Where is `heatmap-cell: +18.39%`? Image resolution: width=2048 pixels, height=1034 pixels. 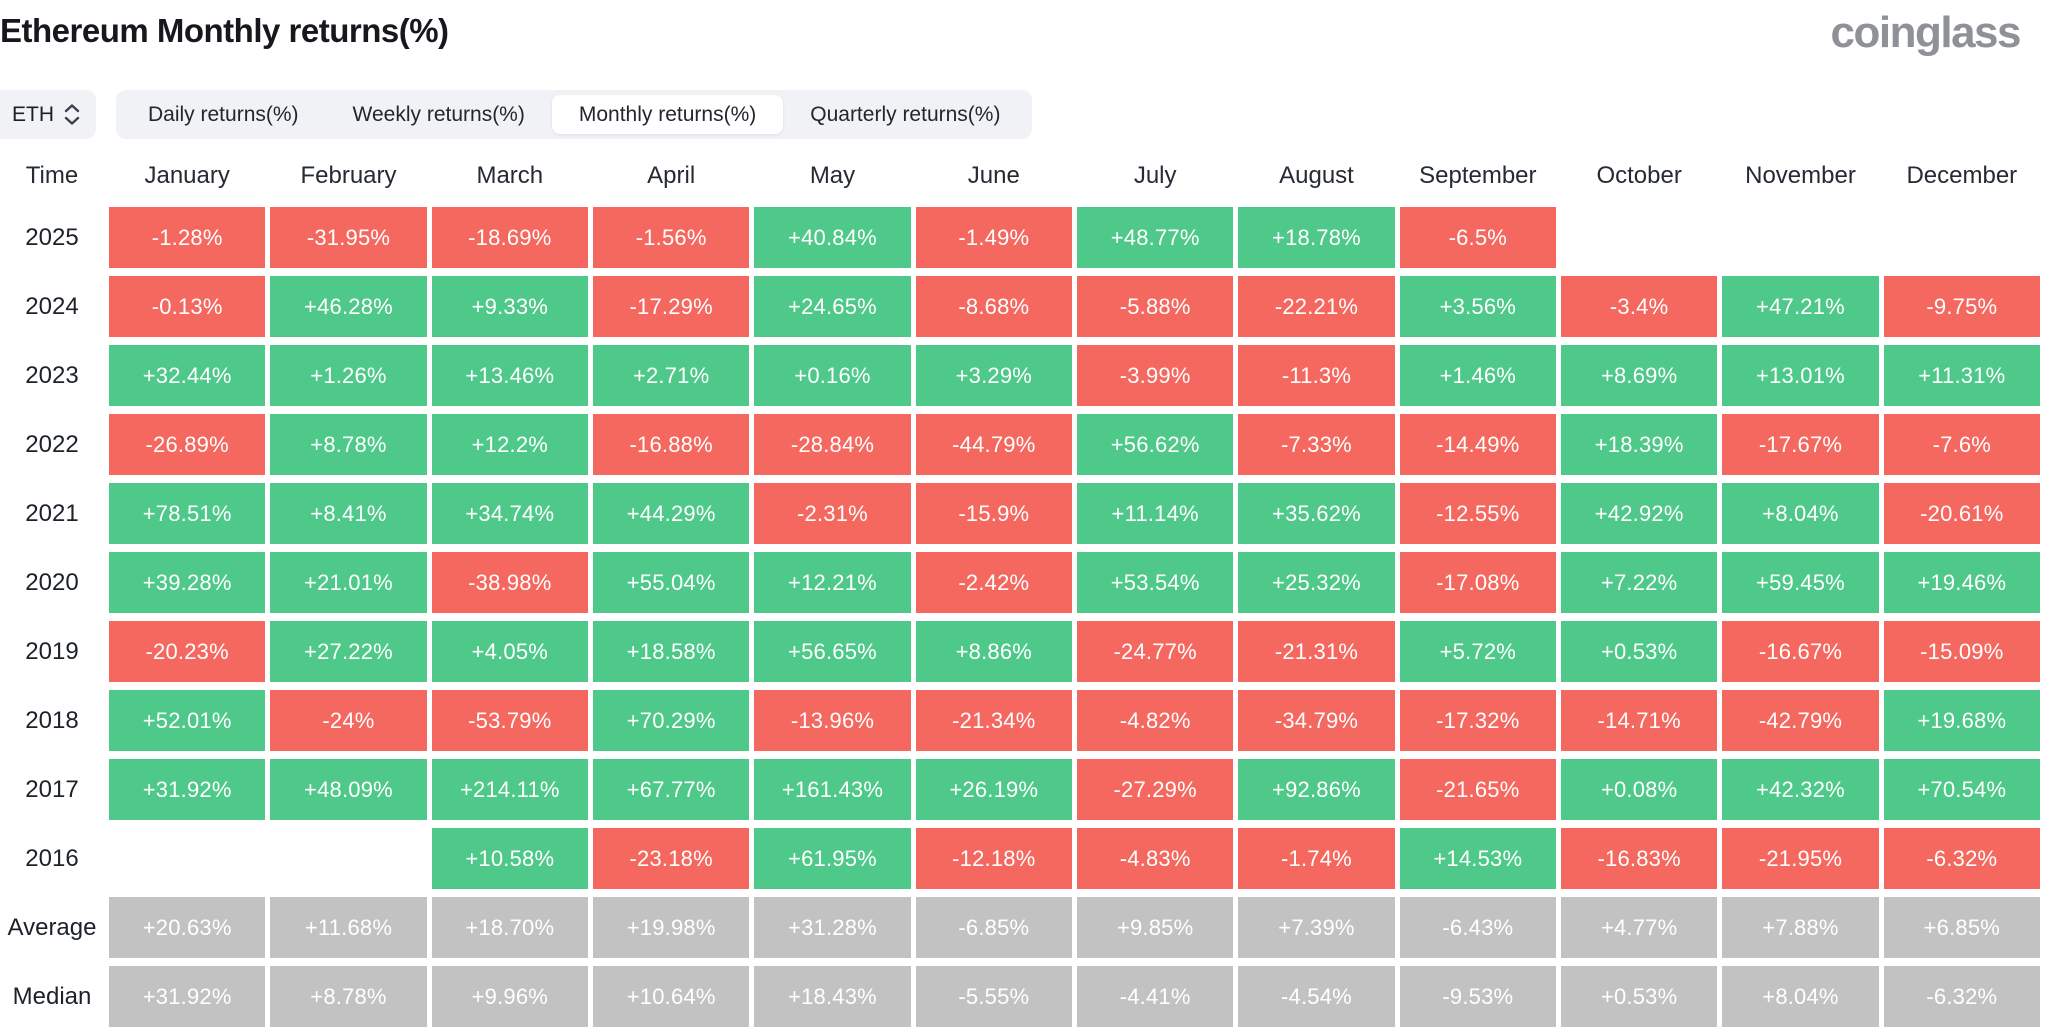
heatmap-cell: +18.39% is located at coordinates (1639, 444).